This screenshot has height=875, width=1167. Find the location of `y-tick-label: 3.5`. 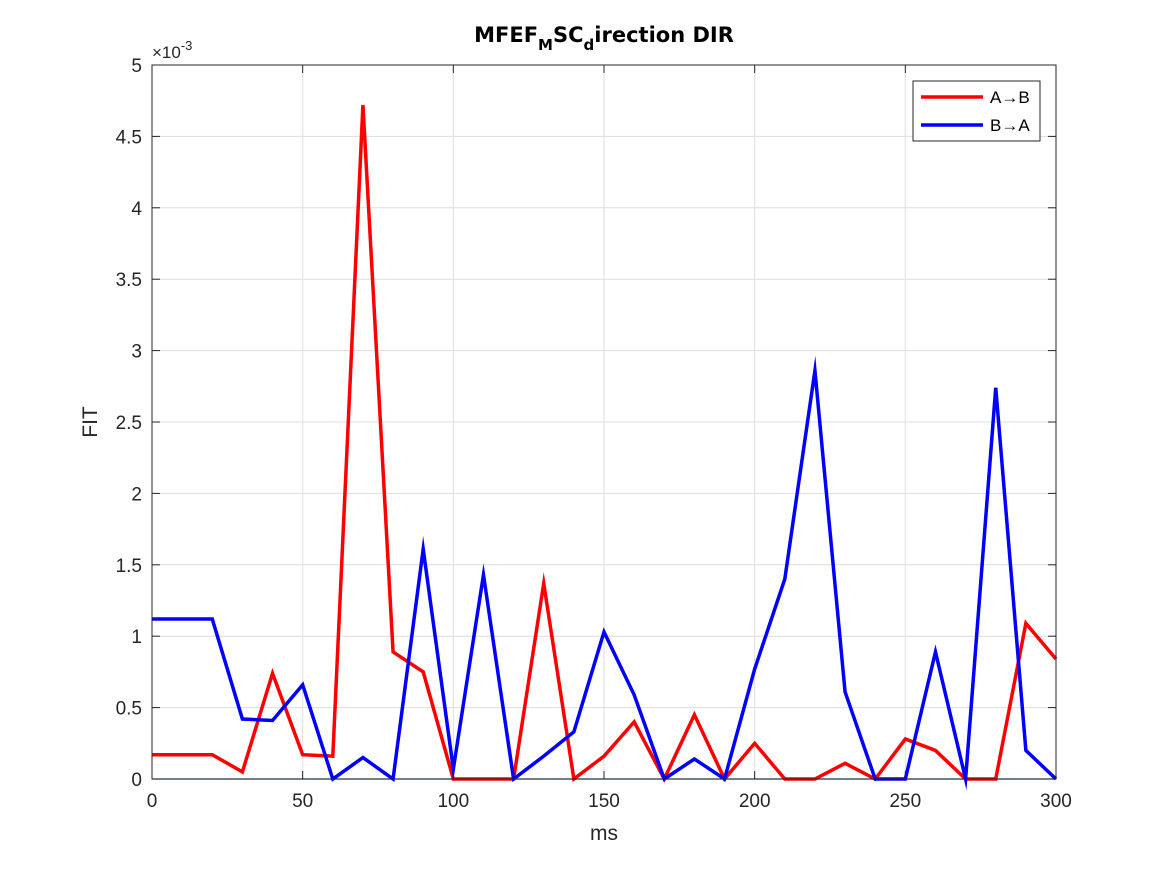

y-tick-label: 3.5 is located at coordinates (129, 280).